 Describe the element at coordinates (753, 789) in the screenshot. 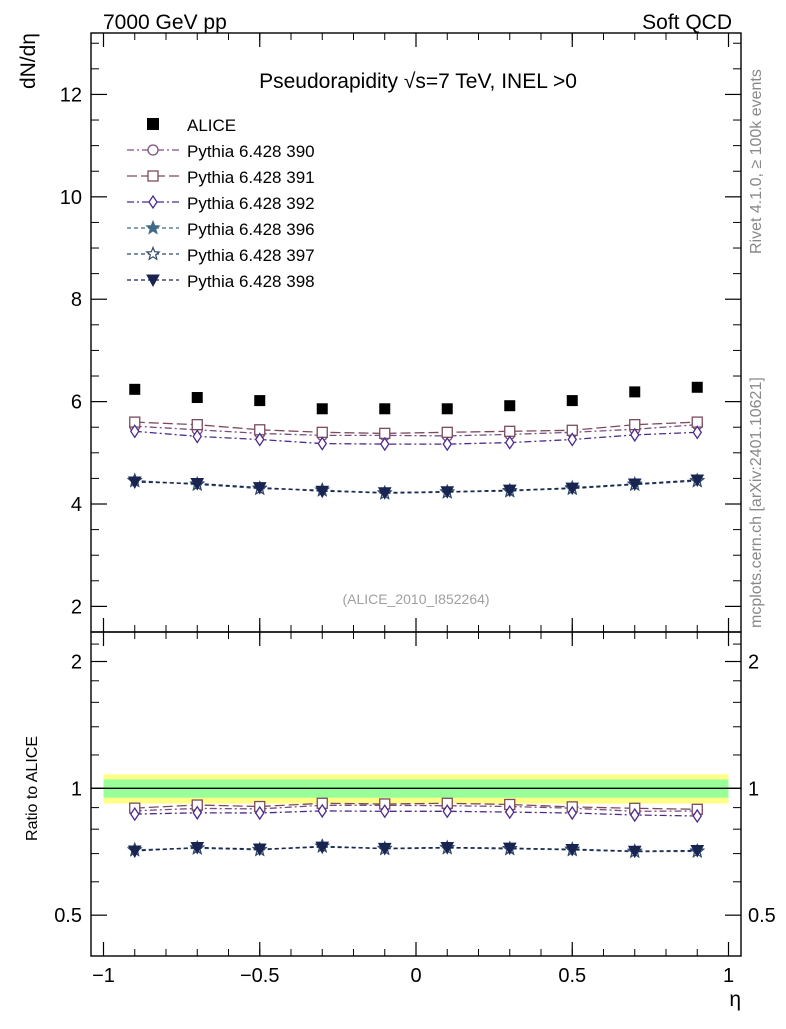

I see `y-tick-label-ratio-right: 1` at that location.